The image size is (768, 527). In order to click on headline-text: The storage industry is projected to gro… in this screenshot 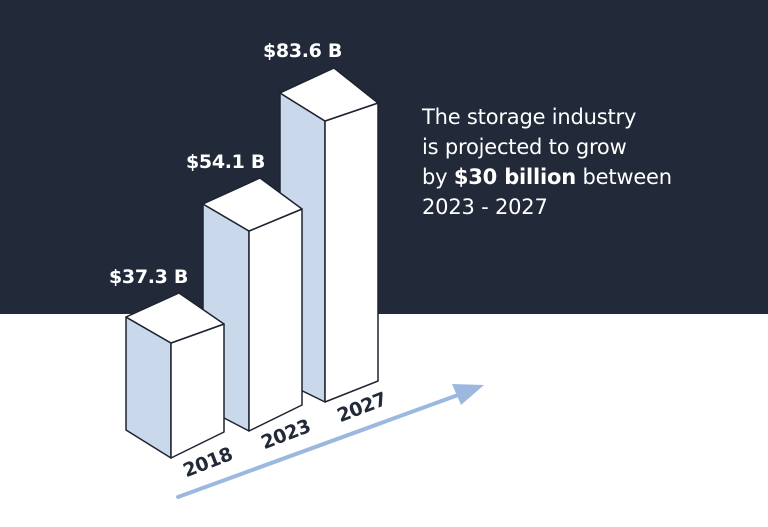, I will do `click(582, 162)`.